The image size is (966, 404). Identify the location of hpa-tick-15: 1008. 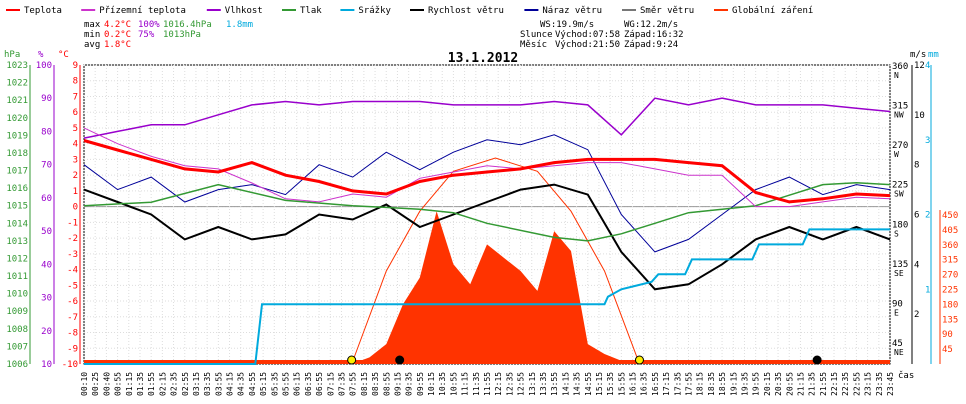
(17, 330).